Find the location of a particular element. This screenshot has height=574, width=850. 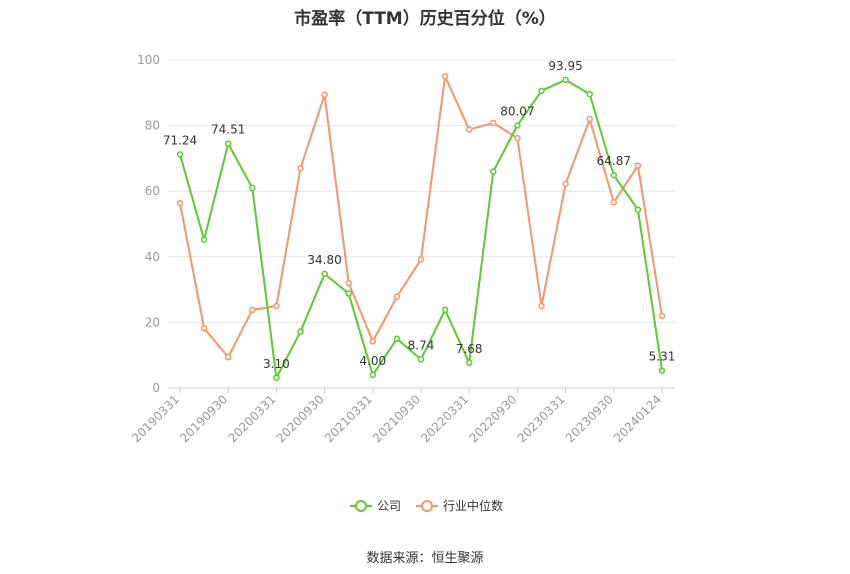

x-tick-label: 20210930 is located at coordinates (396, 418).